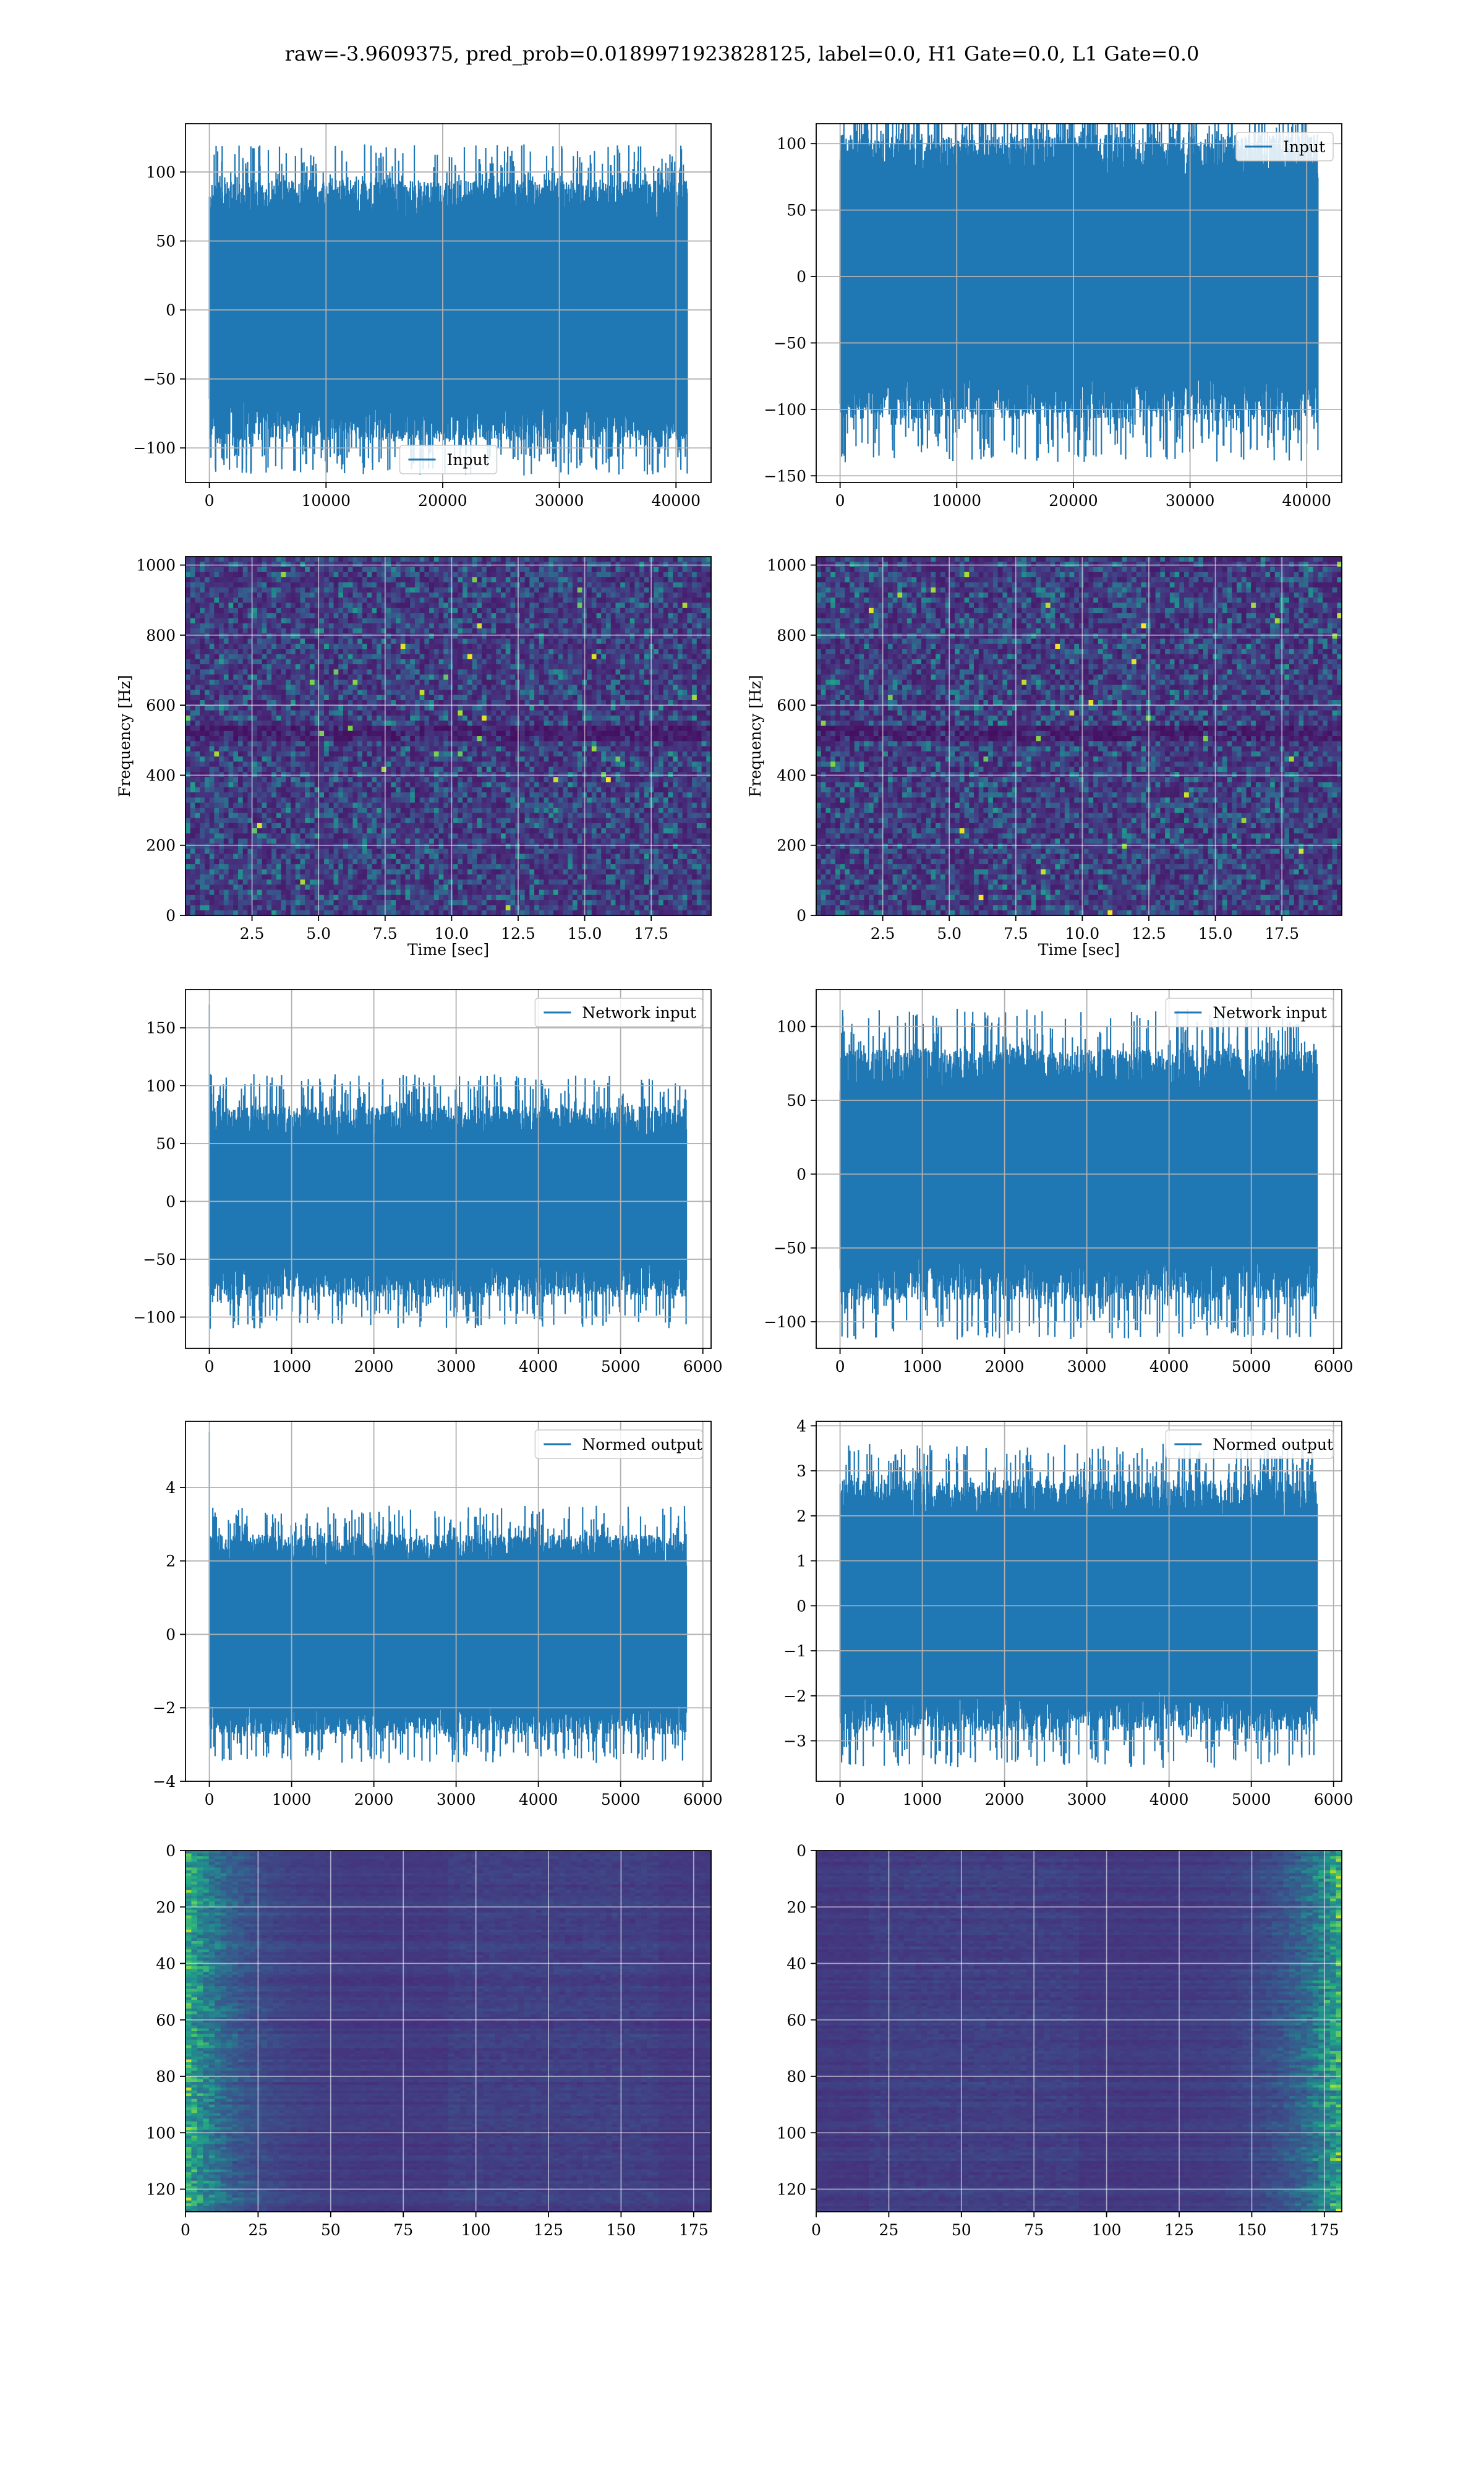  What do you see at coordinates (801, 1516) in the screenshot?
I see `y-tick-label: 2` at bounding box center [801, 1516].